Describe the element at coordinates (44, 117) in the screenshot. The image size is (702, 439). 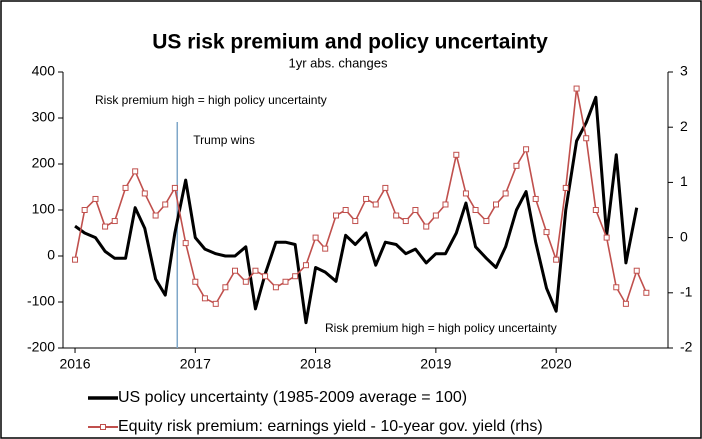
I see `y-tick-label: 300` at that location.